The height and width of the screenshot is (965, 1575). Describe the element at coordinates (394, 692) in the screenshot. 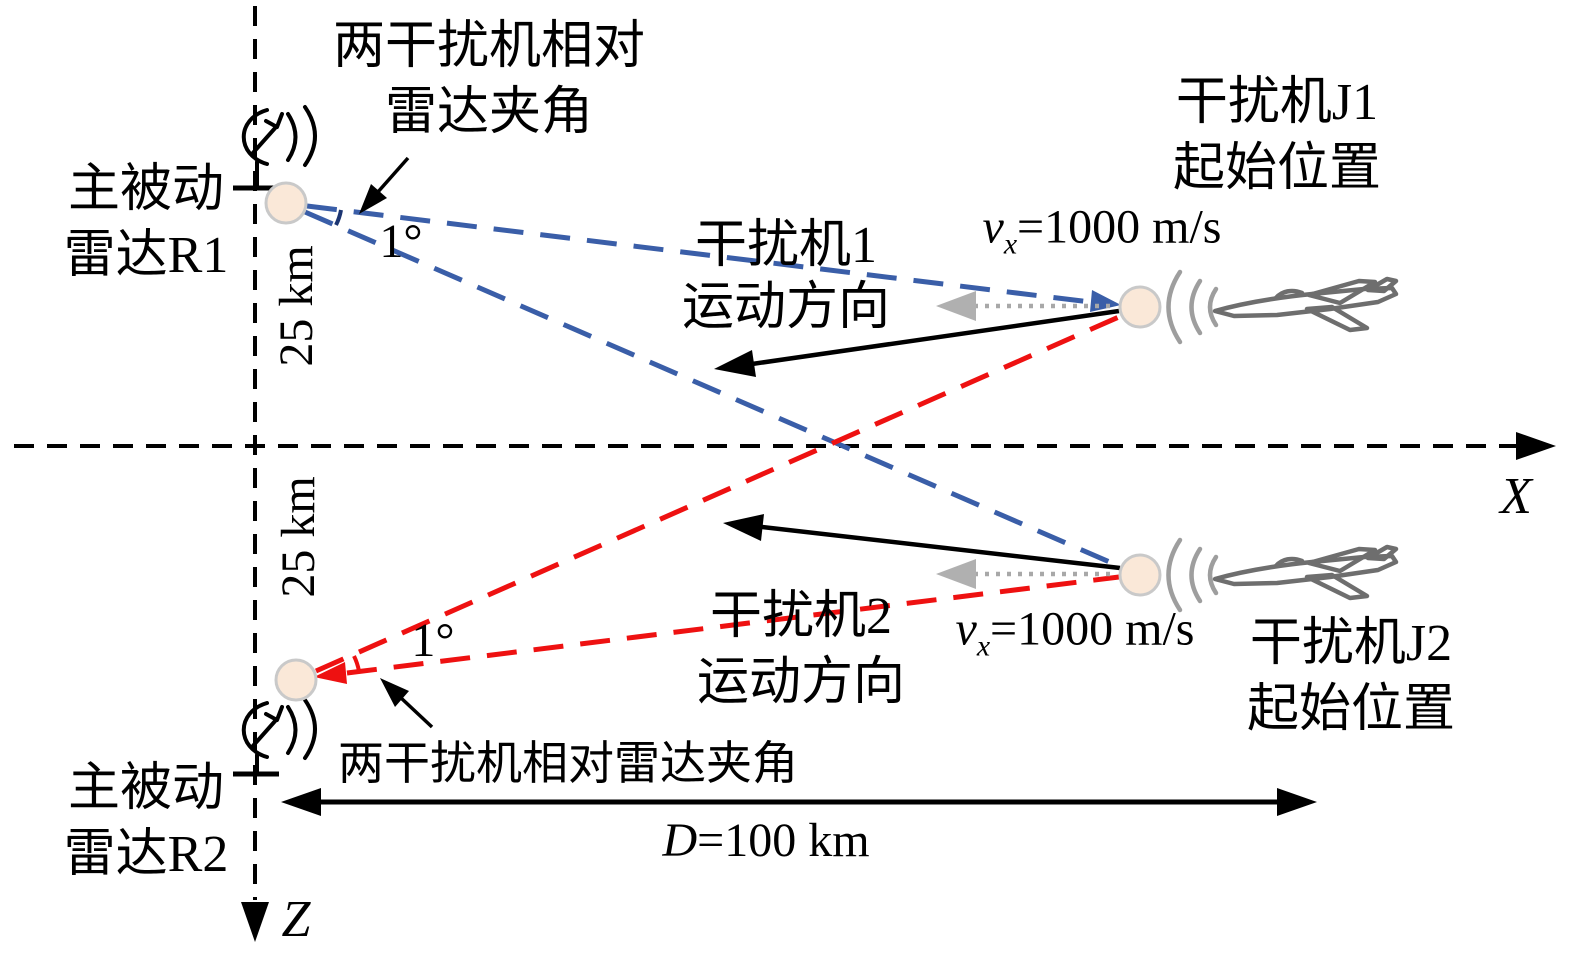

I see `bottom-callout-arrowhead` at that location.